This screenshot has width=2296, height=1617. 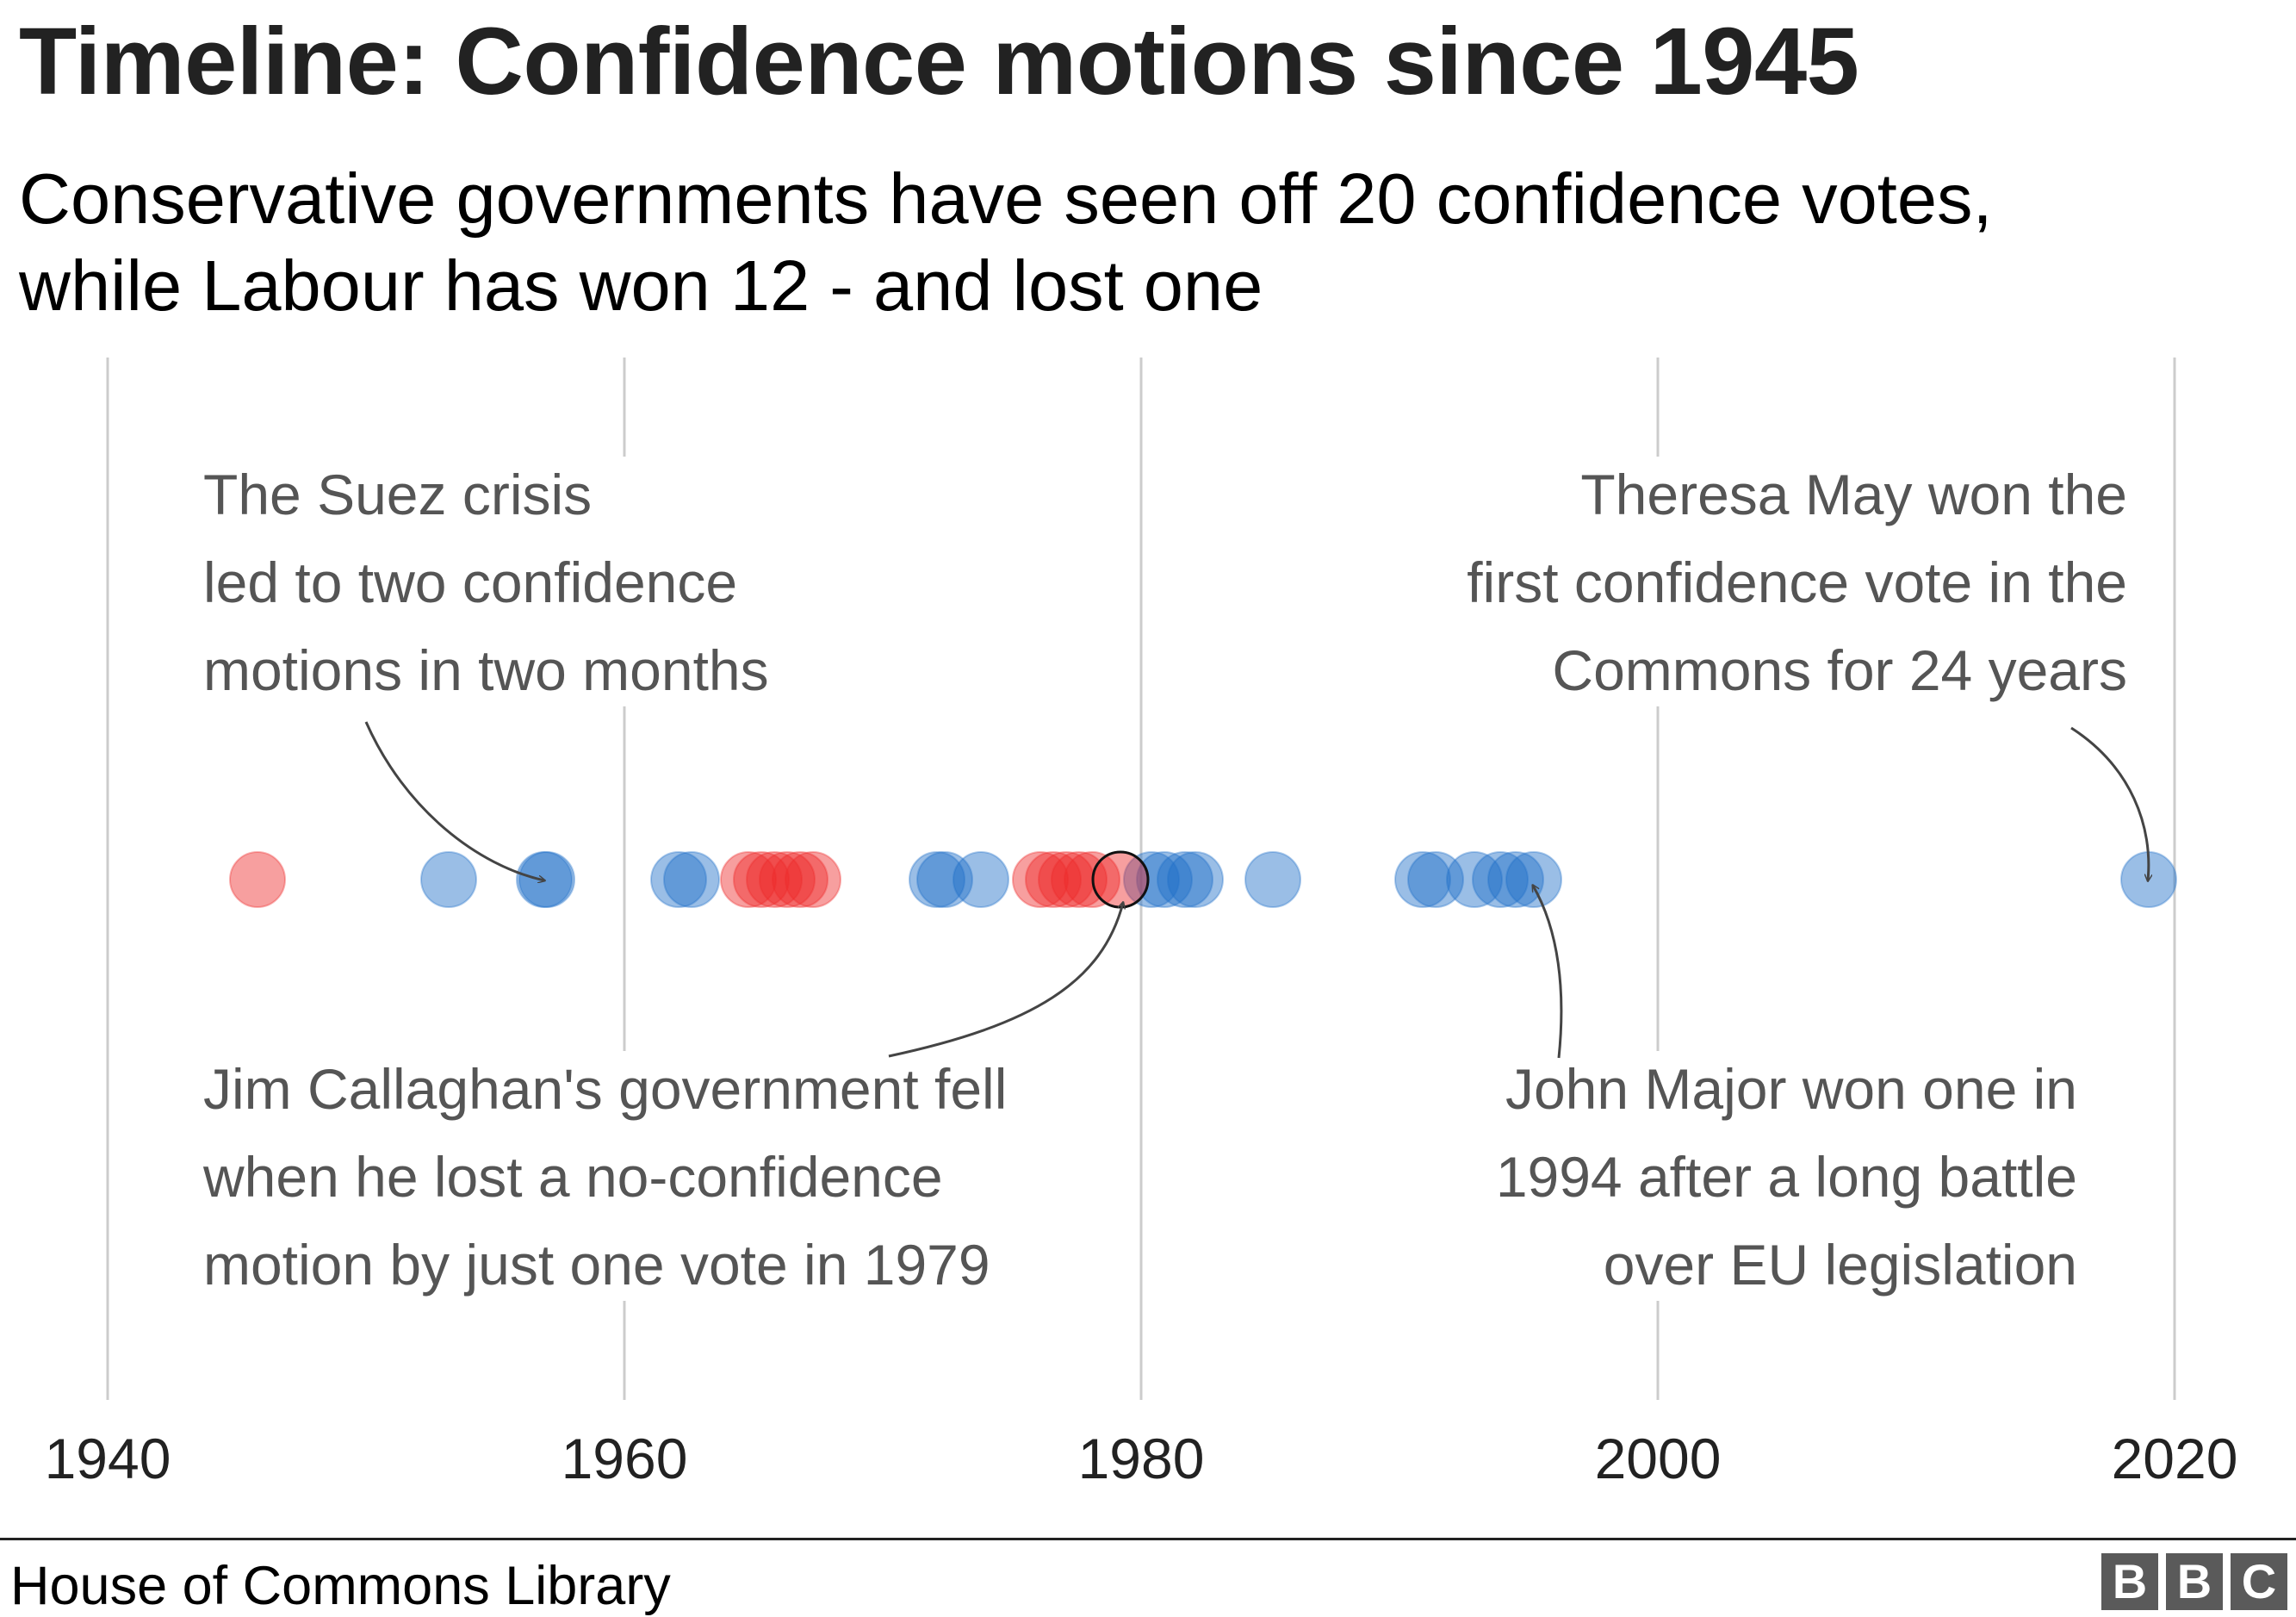 I want to click on x-tick-label: 1980, so click(x=1141, y=1458).